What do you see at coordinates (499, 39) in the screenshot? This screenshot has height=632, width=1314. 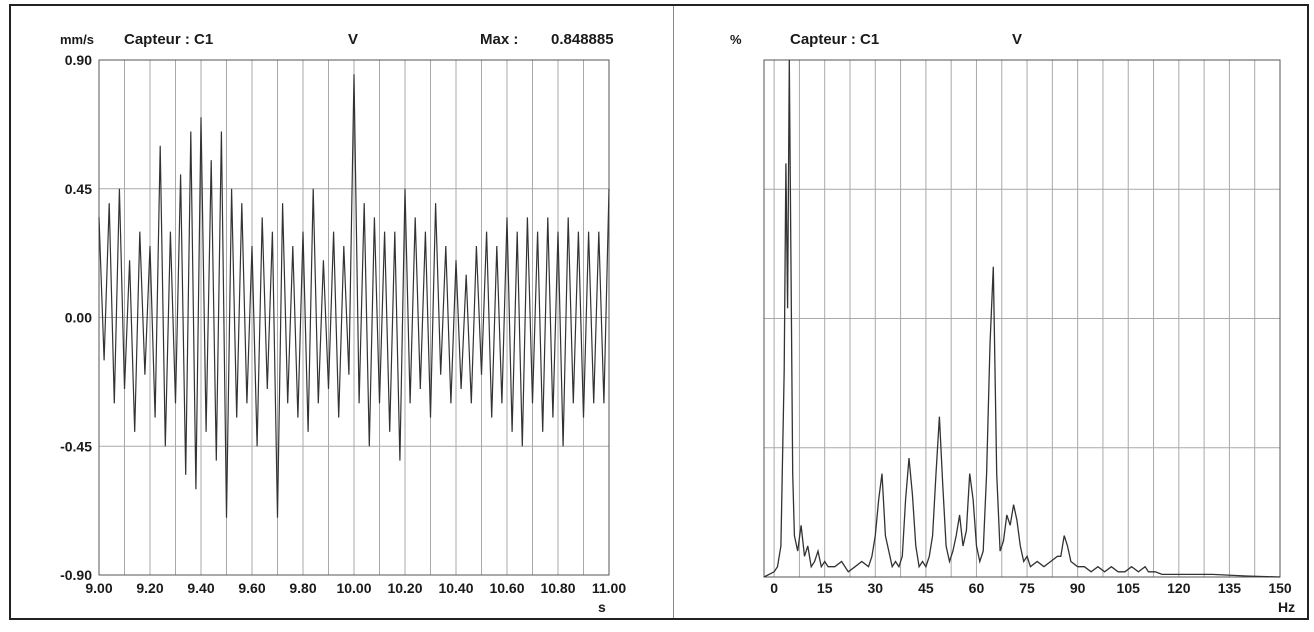 I see `left-max-label: Max :` at bounding box center [499, 39].